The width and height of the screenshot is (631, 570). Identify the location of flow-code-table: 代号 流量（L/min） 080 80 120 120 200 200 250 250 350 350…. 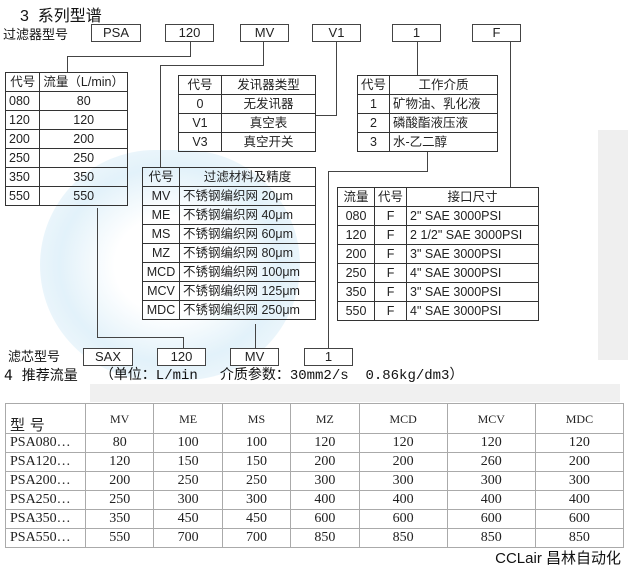
(66, 139).